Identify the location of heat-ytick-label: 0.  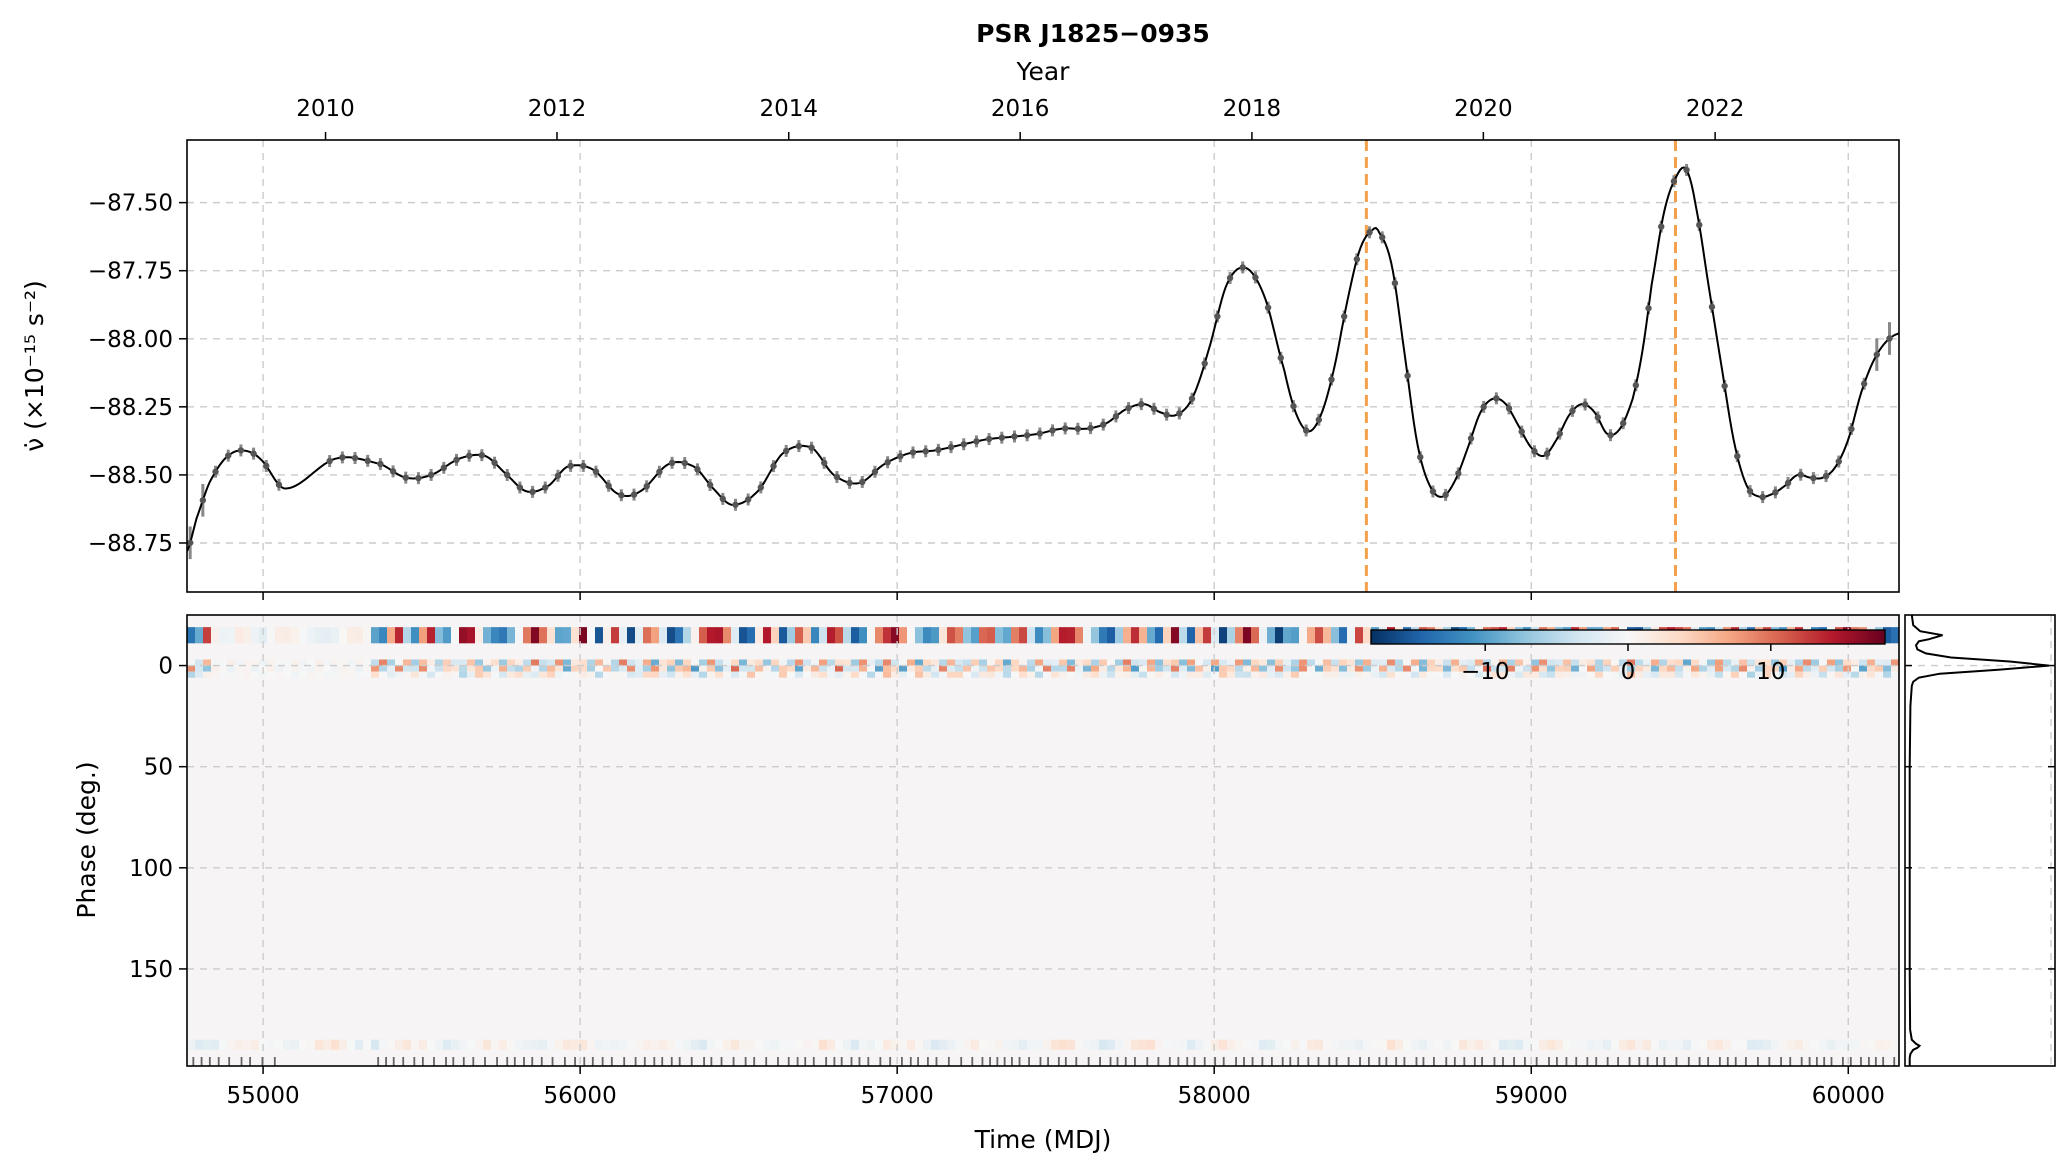
(165, 667).